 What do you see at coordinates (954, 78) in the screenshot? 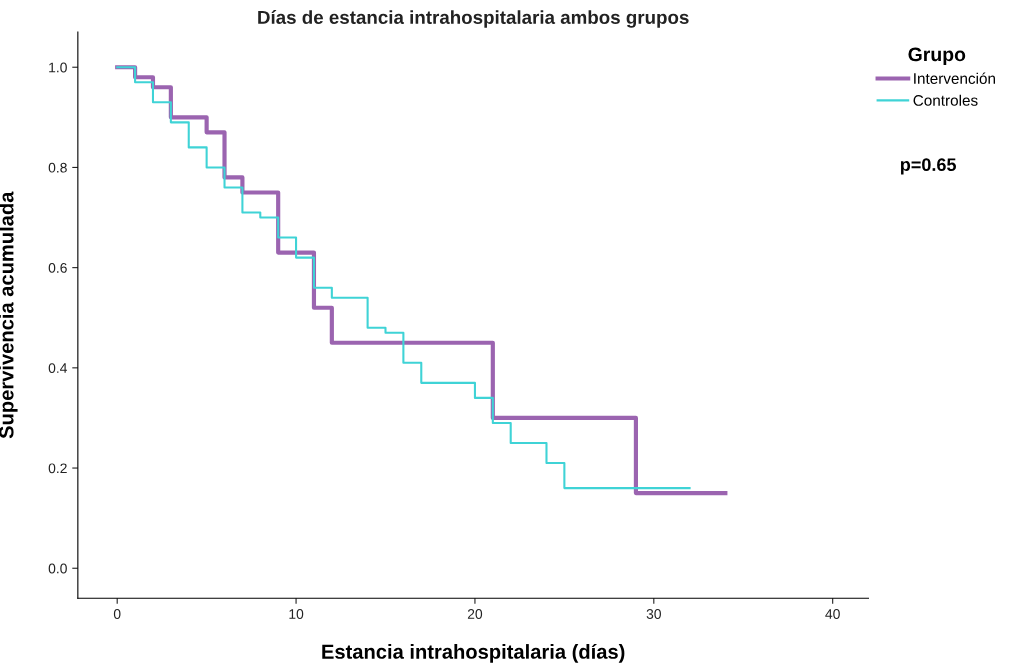
I see `legend-label: Intervención` at bounding box center [954, 78].